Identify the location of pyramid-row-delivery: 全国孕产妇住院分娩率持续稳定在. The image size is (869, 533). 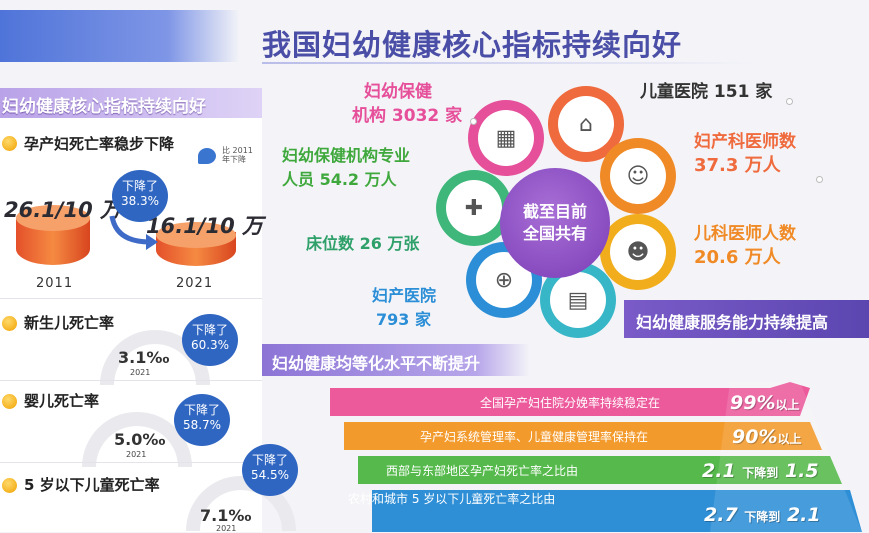
(570, 403).